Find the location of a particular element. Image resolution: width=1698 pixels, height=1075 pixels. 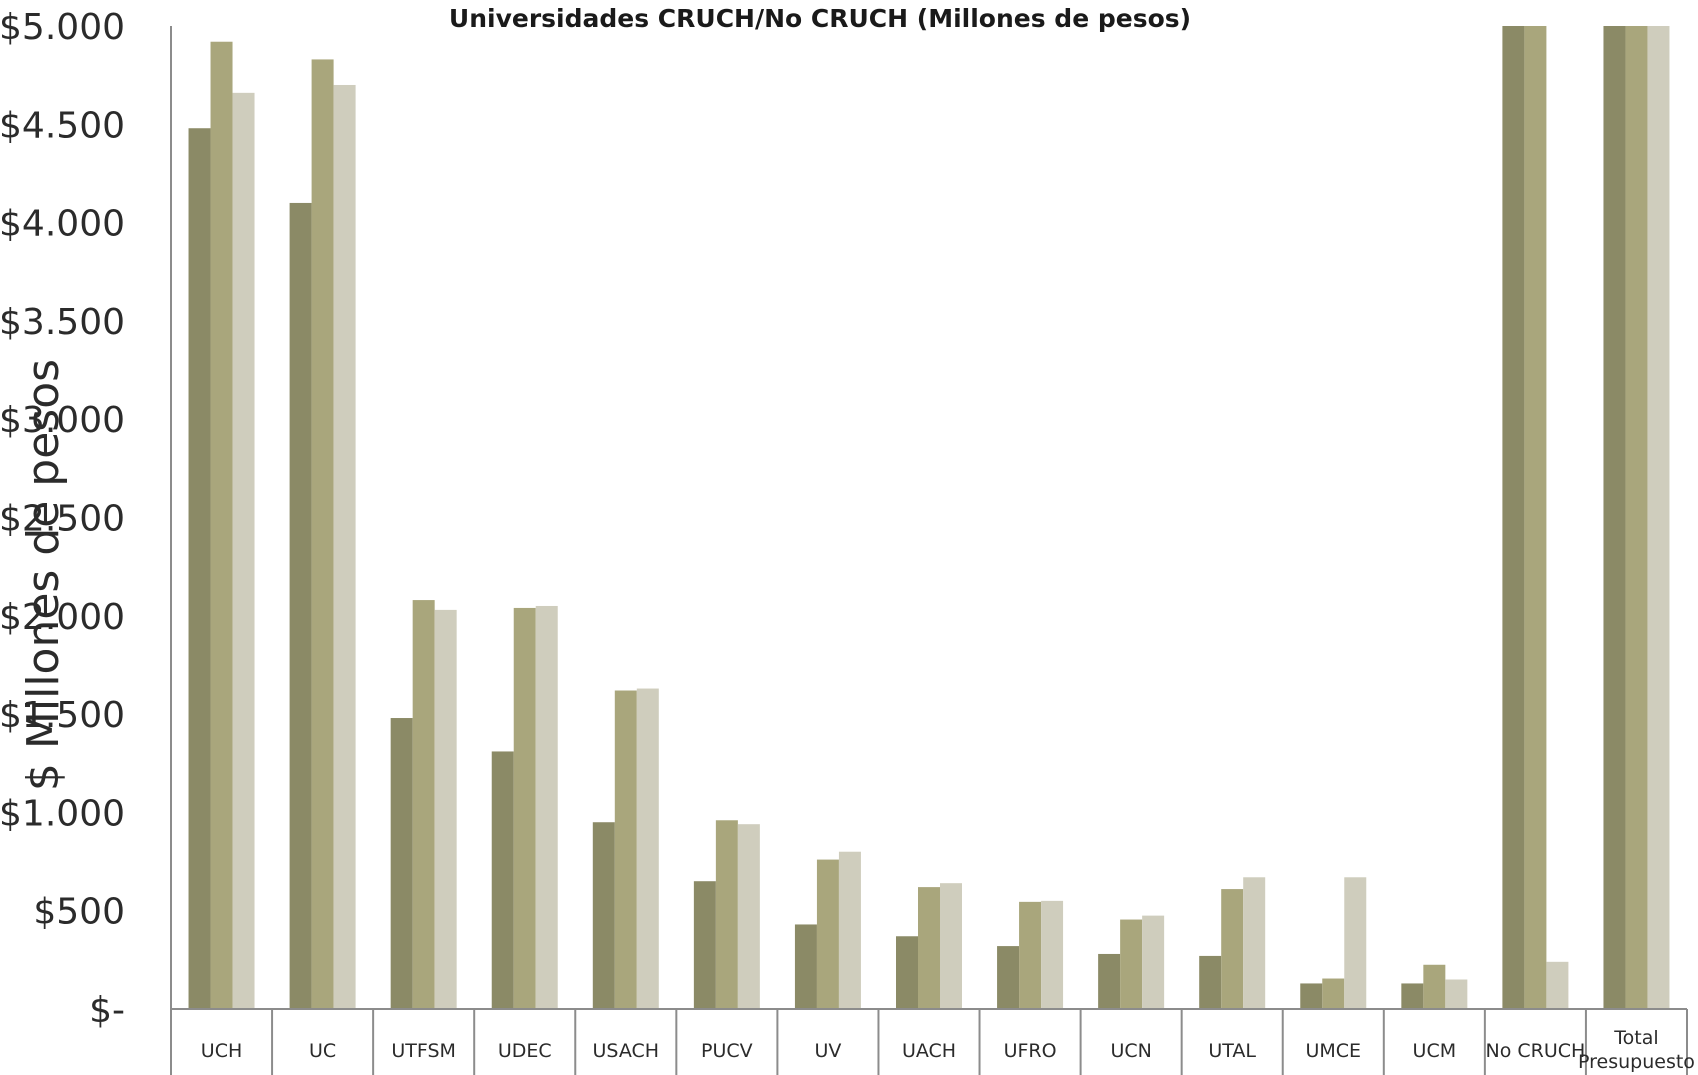

x-tick-label: UACH is located at coordinates (929, 1051).